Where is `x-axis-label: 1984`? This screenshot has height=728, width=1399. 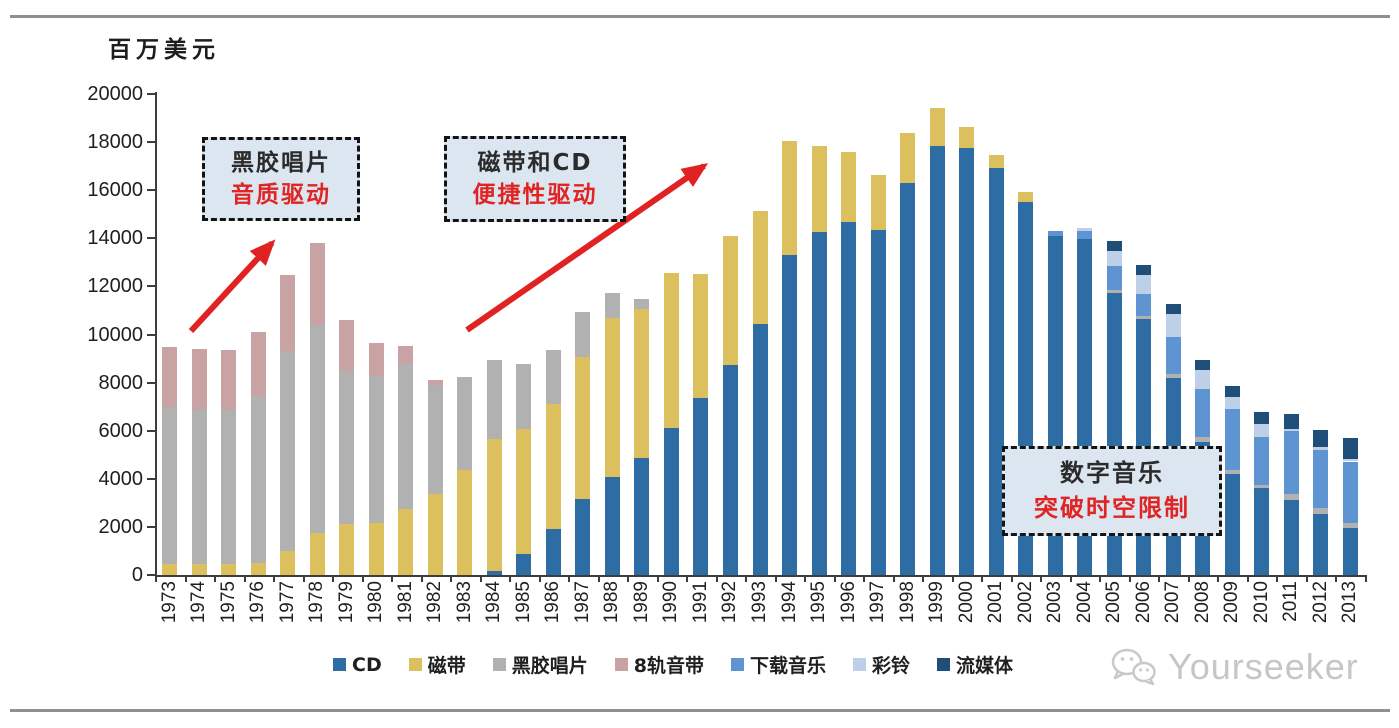 x-axis-label: 1984 is located at coordinates (494, 602).